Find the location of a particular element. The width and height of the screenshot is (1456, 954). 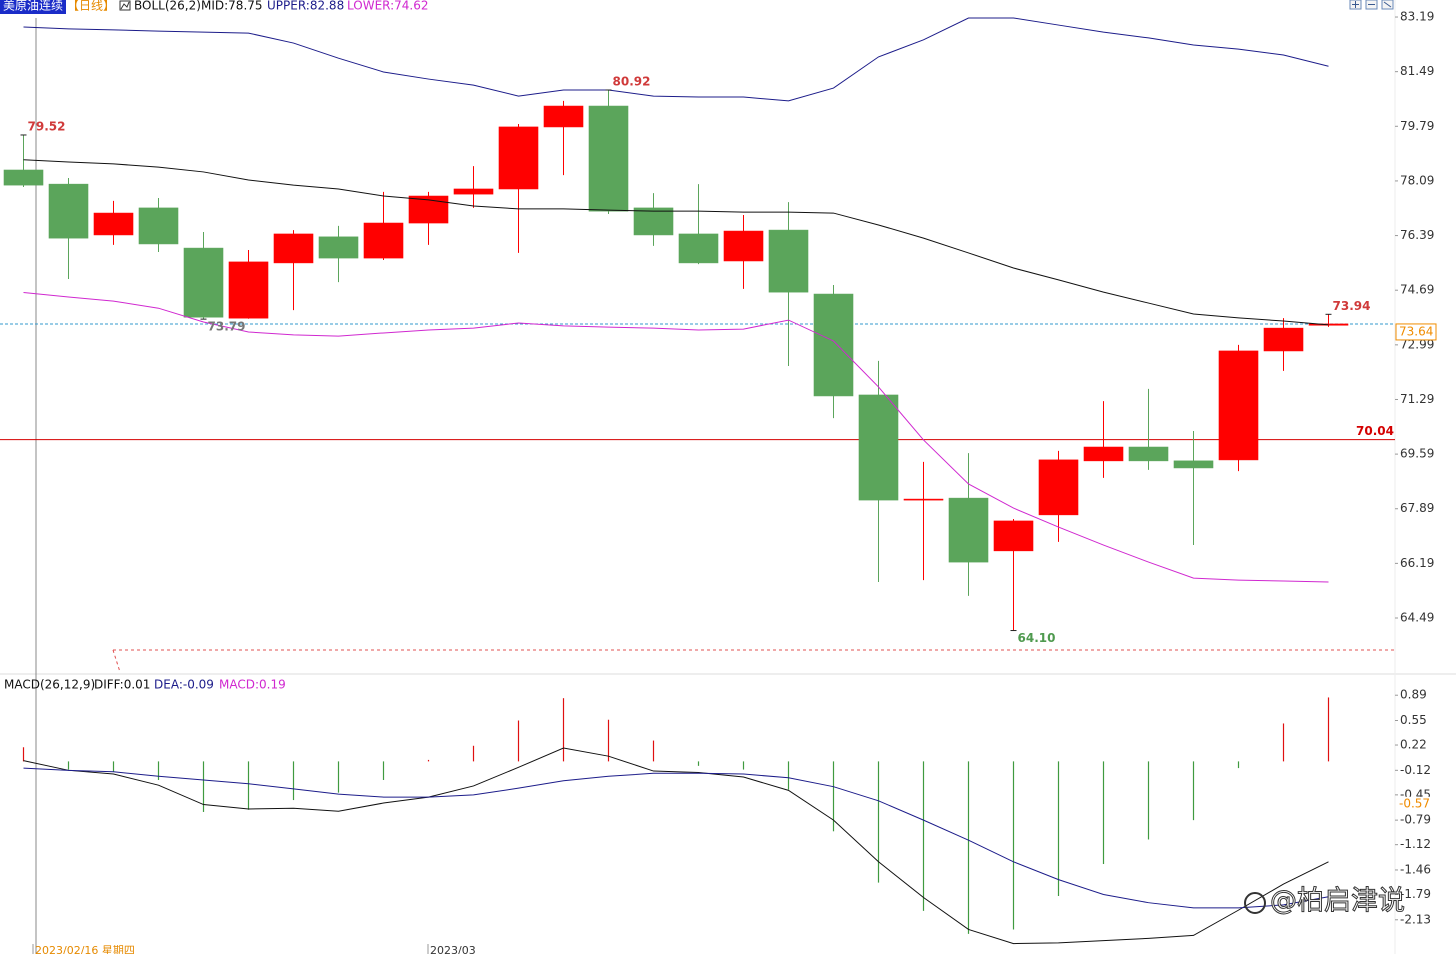

y-tick-label: 69.59 is located at coordinates (1417, 454).